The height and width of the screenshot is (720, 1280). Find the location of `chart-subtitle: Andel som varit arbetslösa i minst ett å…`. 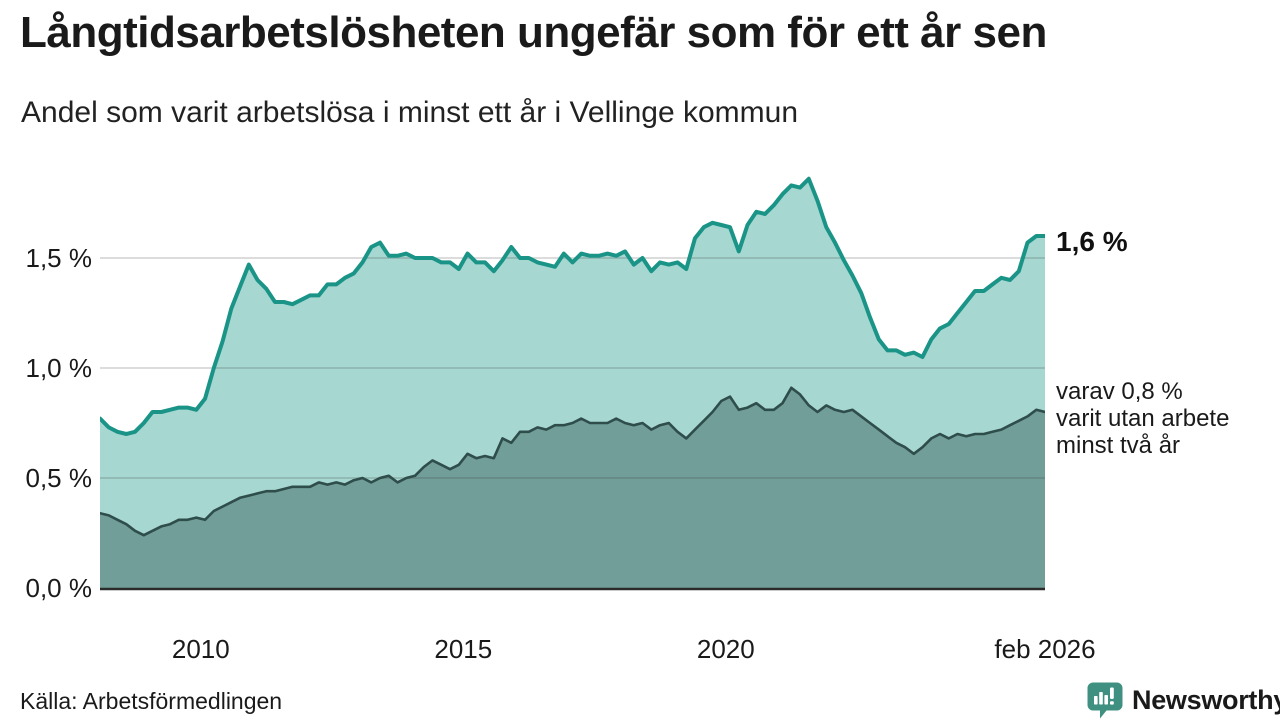

chart-subtitle: Andel som varit arbetslösa i minst ett å… is located at coordinates (409, 112).